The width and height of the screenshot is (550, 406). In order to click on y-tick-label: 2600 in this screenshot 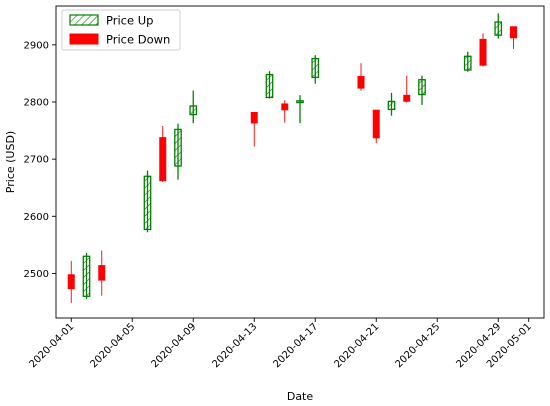, I will do `click(36, 217)`.